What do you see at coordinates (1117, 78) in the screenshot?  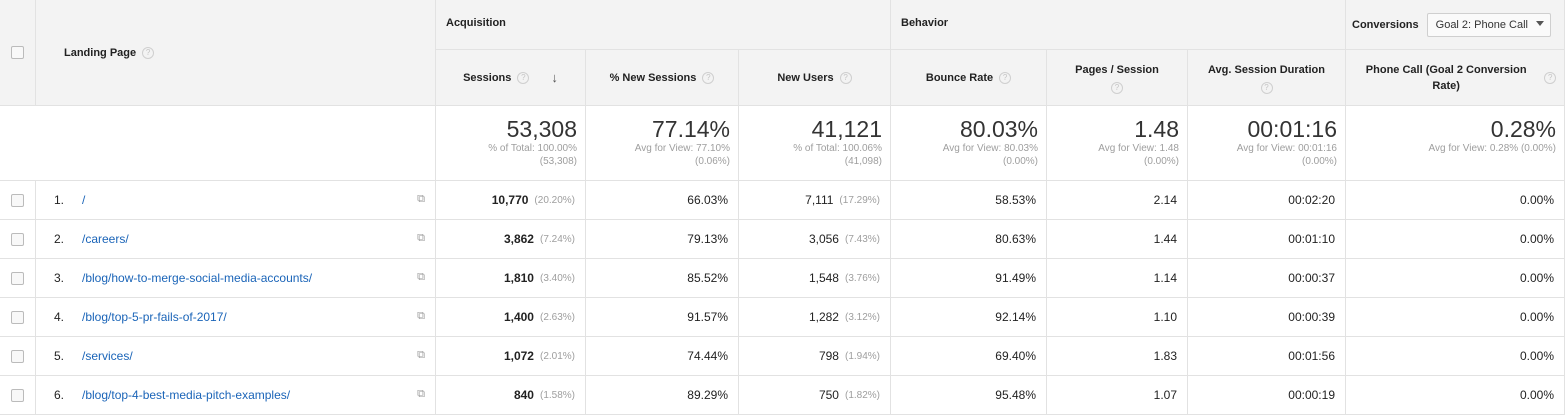 I see `column-header-pages-session: Pages / Session ?` at bounding box center [1117, 78].